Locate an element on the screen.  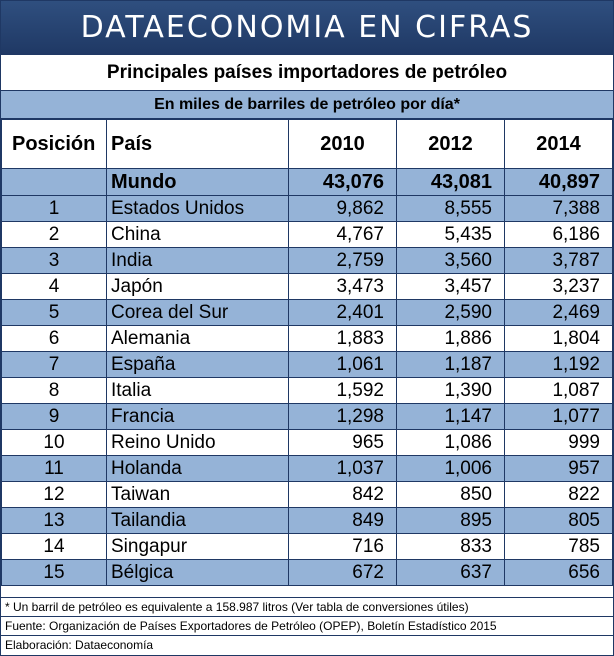
header-row: Posición País 2010 2012 2014 is located at coordinates (307, 144).